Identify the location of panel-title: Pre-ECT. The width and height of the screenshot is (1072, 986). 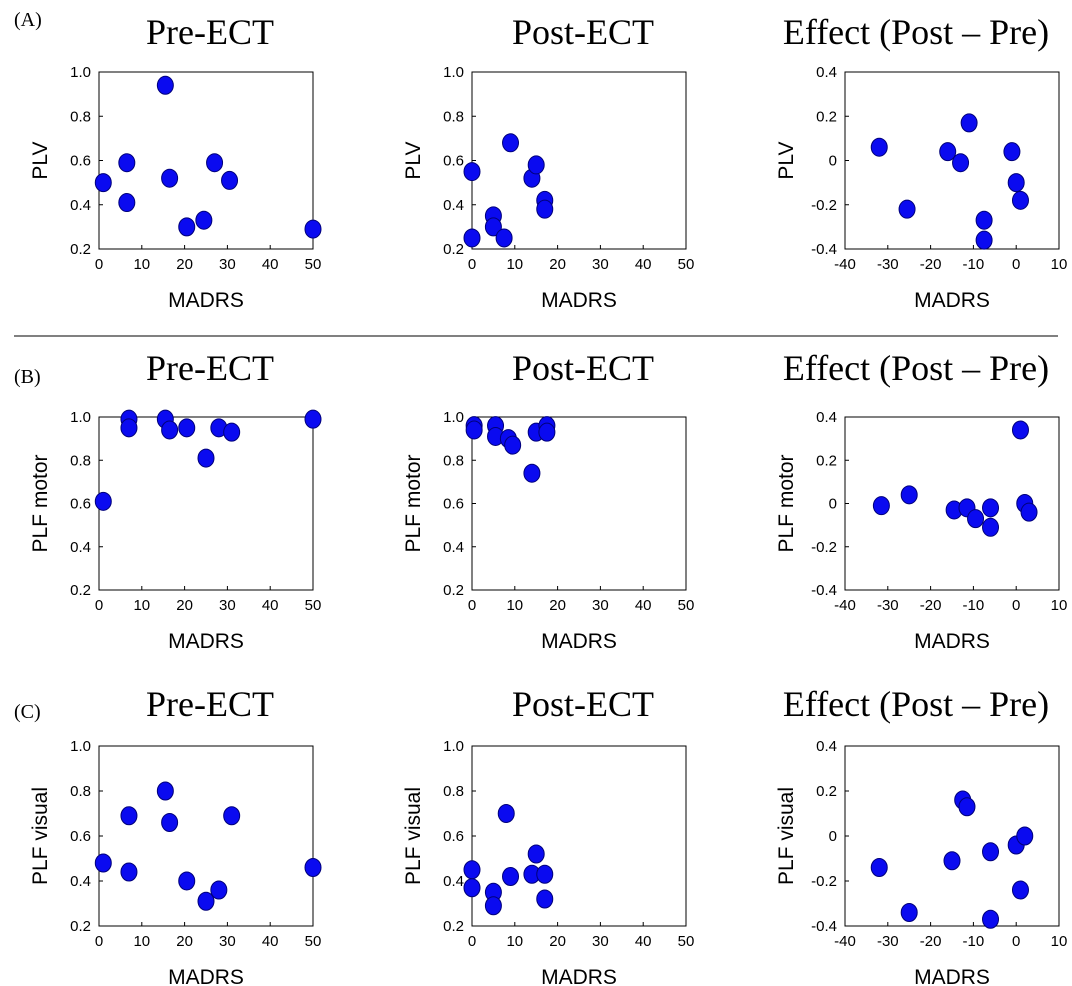
(210, 704).